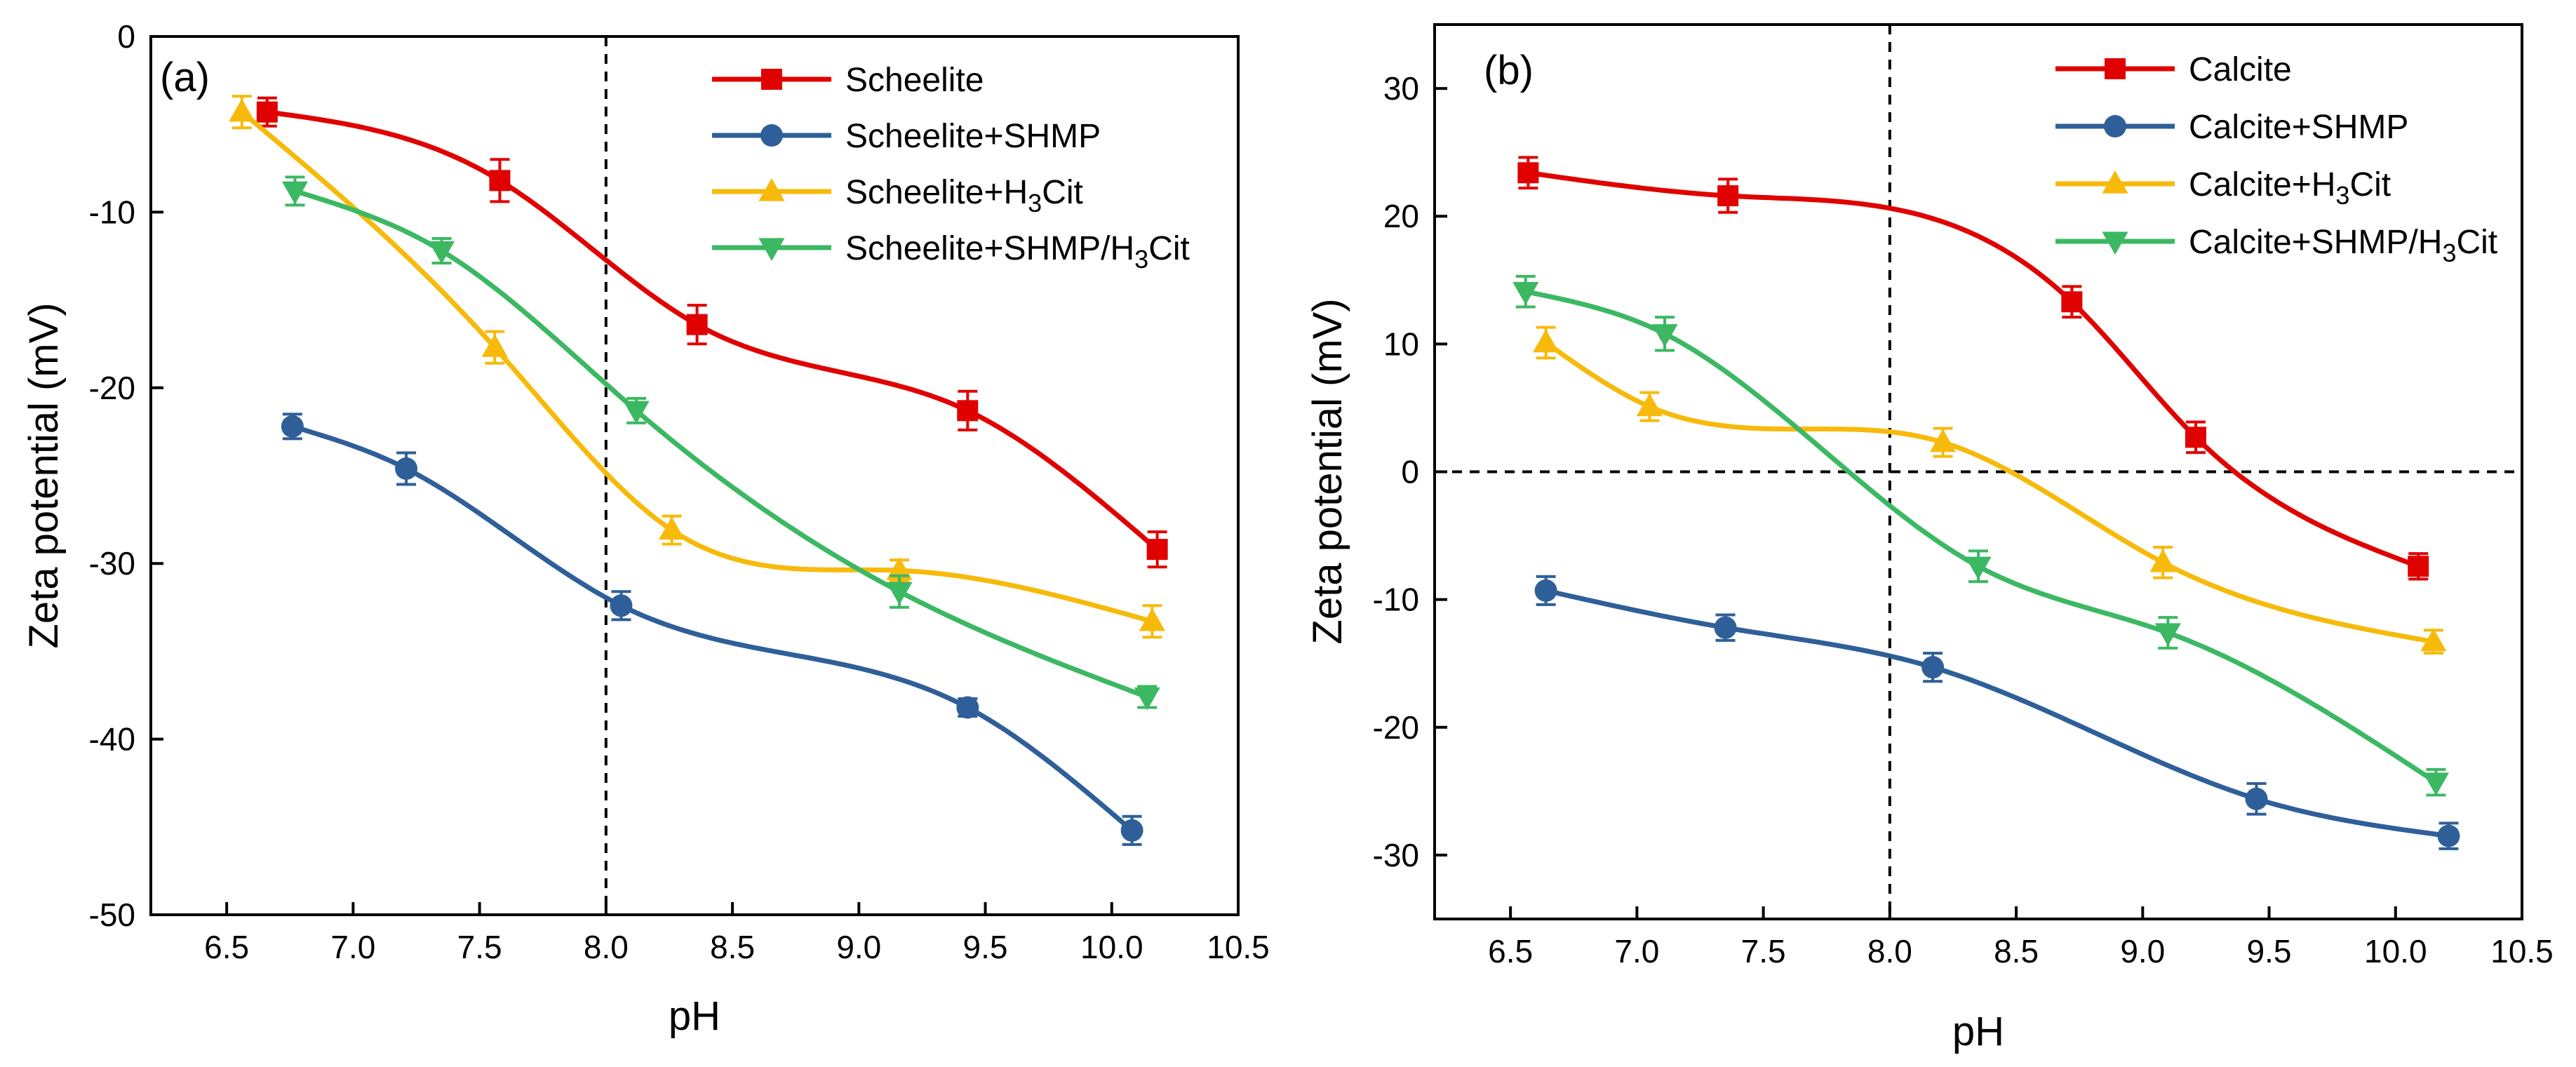 The image size is (2576, 1067). I want to click on panel-b-y-tick-label: 20, so click(1401, 216).